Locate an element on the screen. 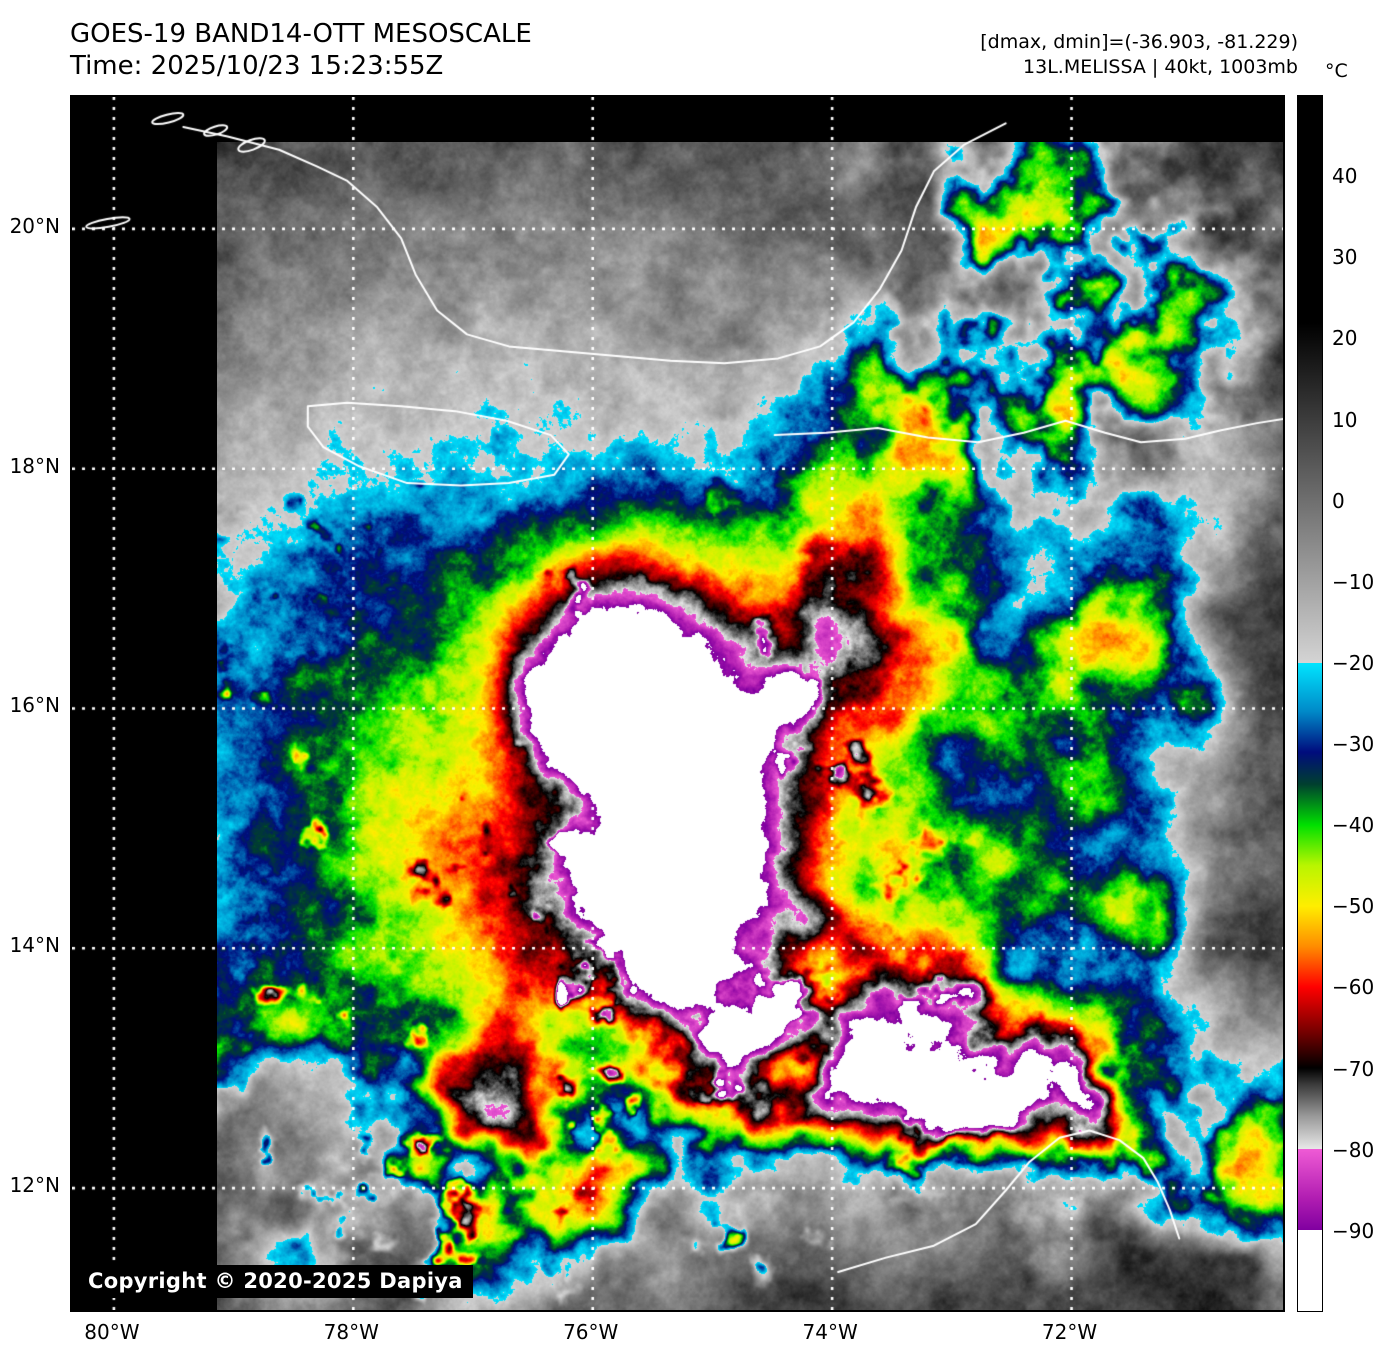  lon-tick-0: 80°W is located at coordinates (112, 1332).